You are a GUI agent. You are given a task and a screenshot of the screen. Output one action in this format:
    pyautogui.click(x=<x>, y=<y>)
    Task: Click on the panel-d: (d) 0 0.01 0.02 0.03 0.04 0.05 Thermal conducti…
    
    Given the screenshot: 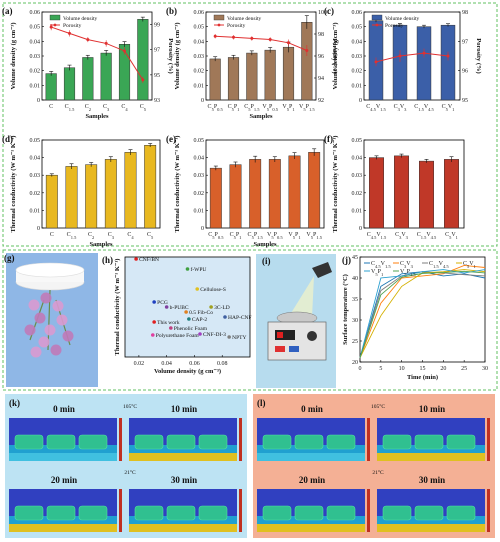 What is the action you would take?
    pyautogui.click(x=81, y=191)
    